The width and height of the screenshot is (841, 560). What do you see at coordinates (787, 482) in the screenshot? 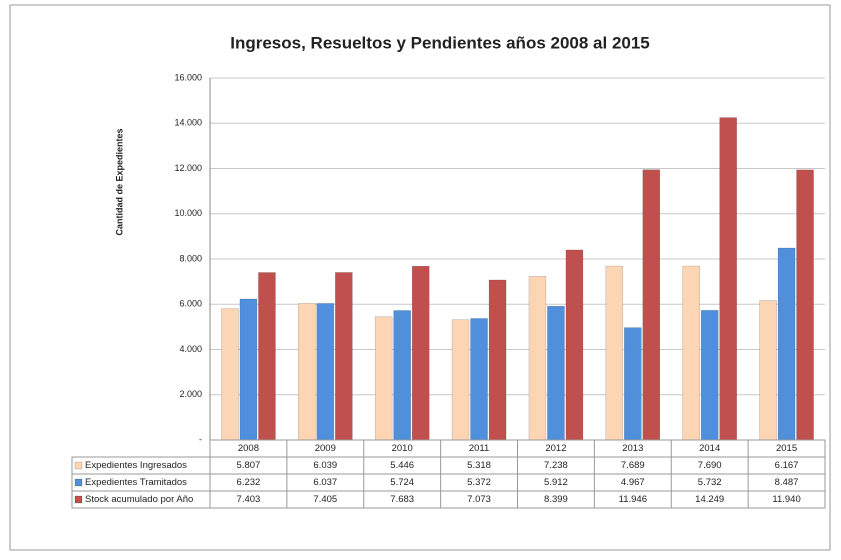
I see `data-label: 8.487` at bounding box center [787, 482].